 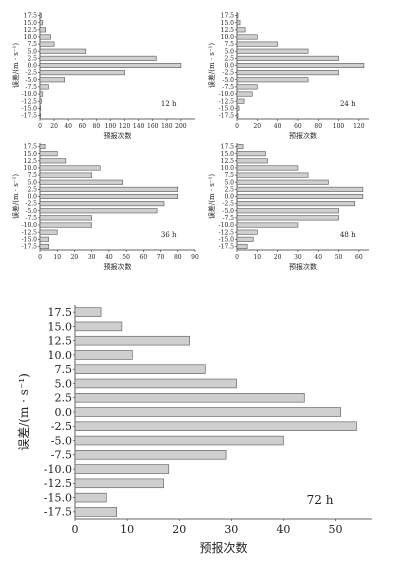 What do you see at coordinates (320, 500) in the screenshot?
I see `panel-annotation: 72 h` at bounding box center [320, 500].